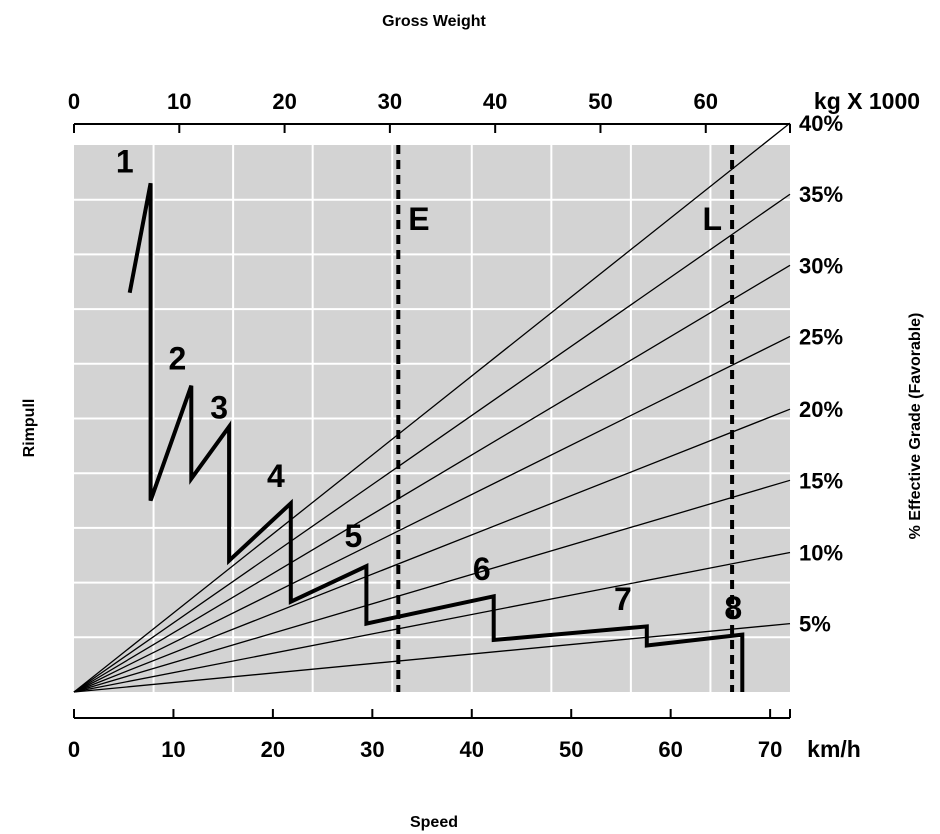 The height and width of the screenshot is (834, 940). I want to click on top-axis-tick-label: 0, so click(74, 101).